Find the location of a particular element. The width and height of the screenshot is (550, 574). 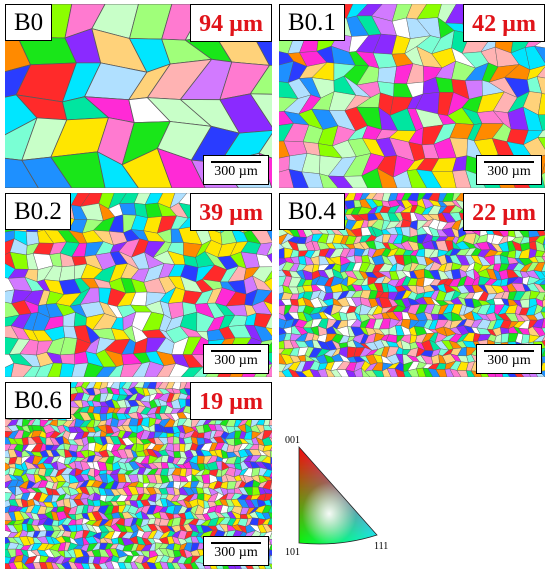

ipf-color-triangle is located at coordinates (338, 495).